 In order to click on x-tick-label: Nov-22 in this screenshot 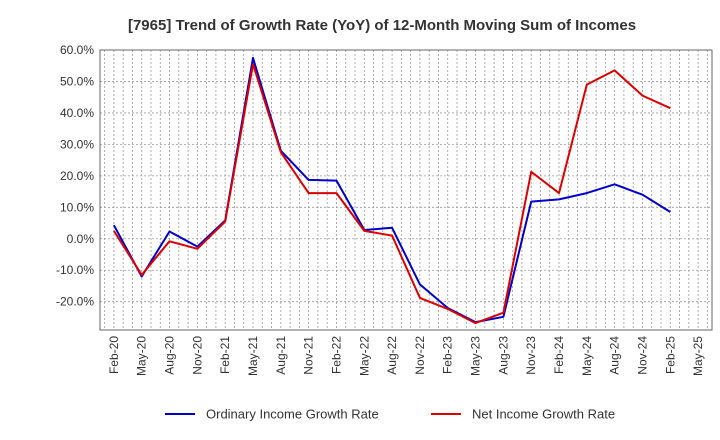, I will do `click(420, 355)`.